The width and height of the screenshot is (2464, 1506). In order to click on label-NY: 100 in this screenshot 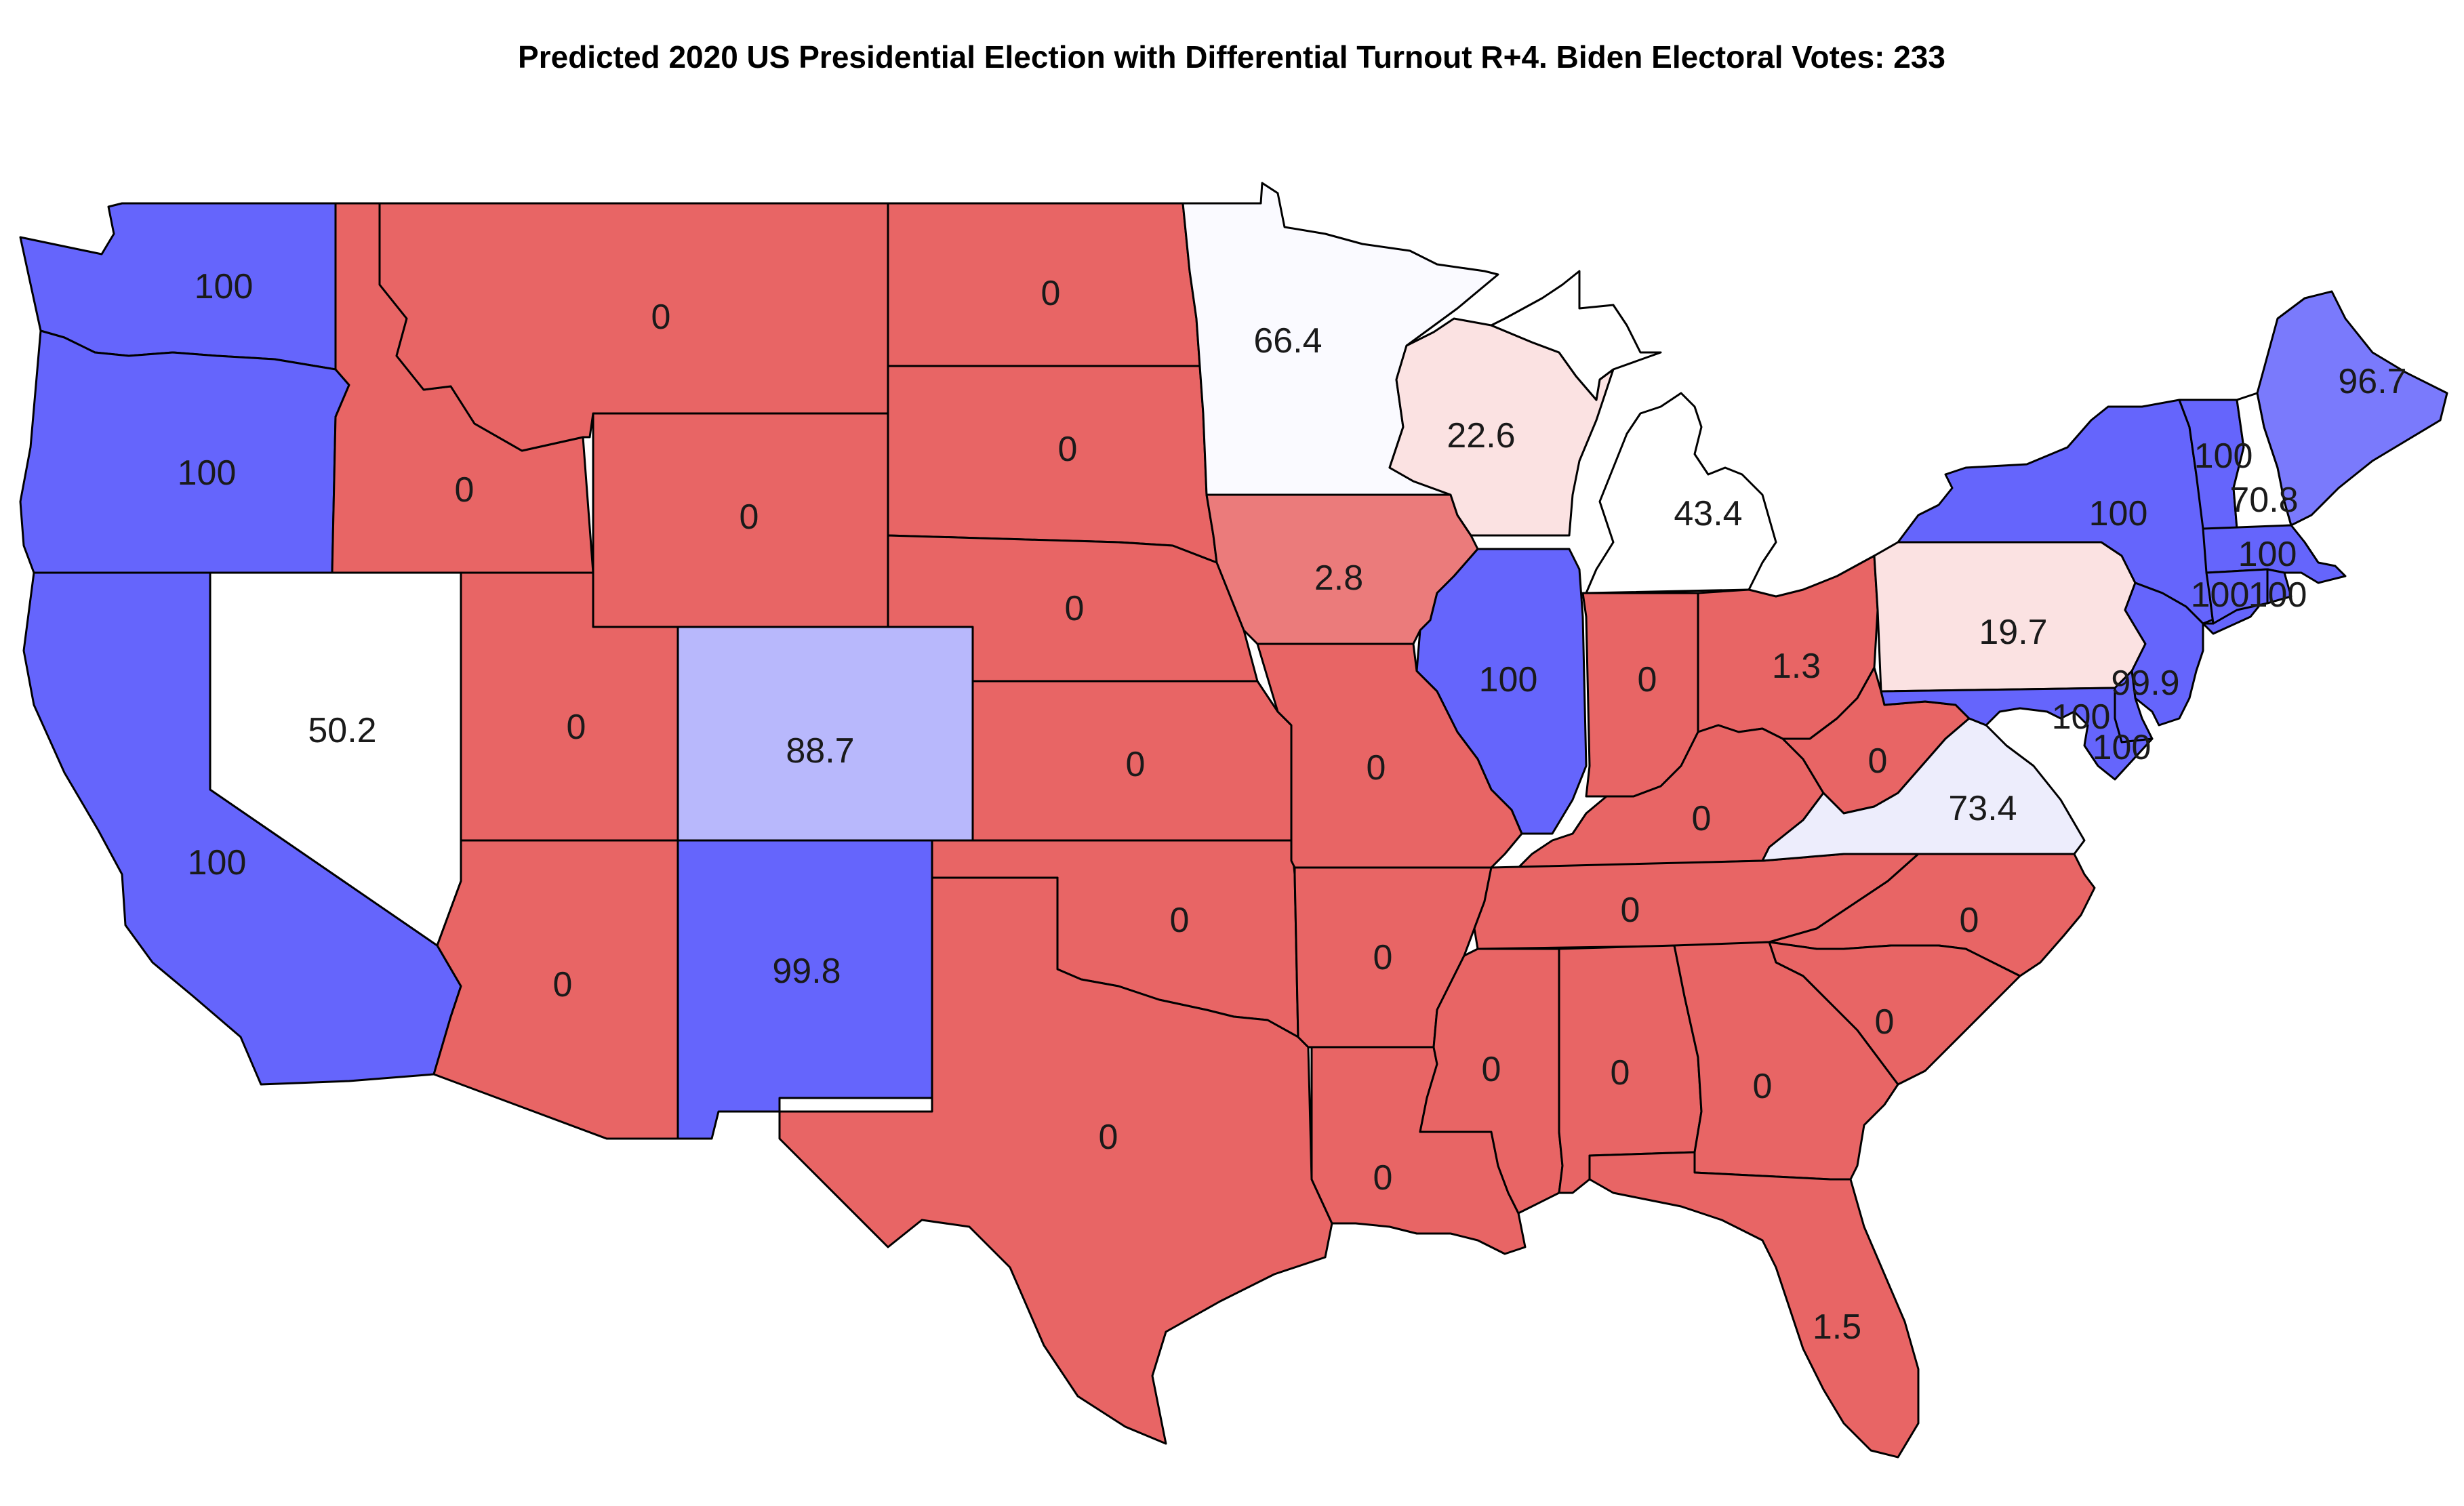, I will do `click(2118, 513)`.